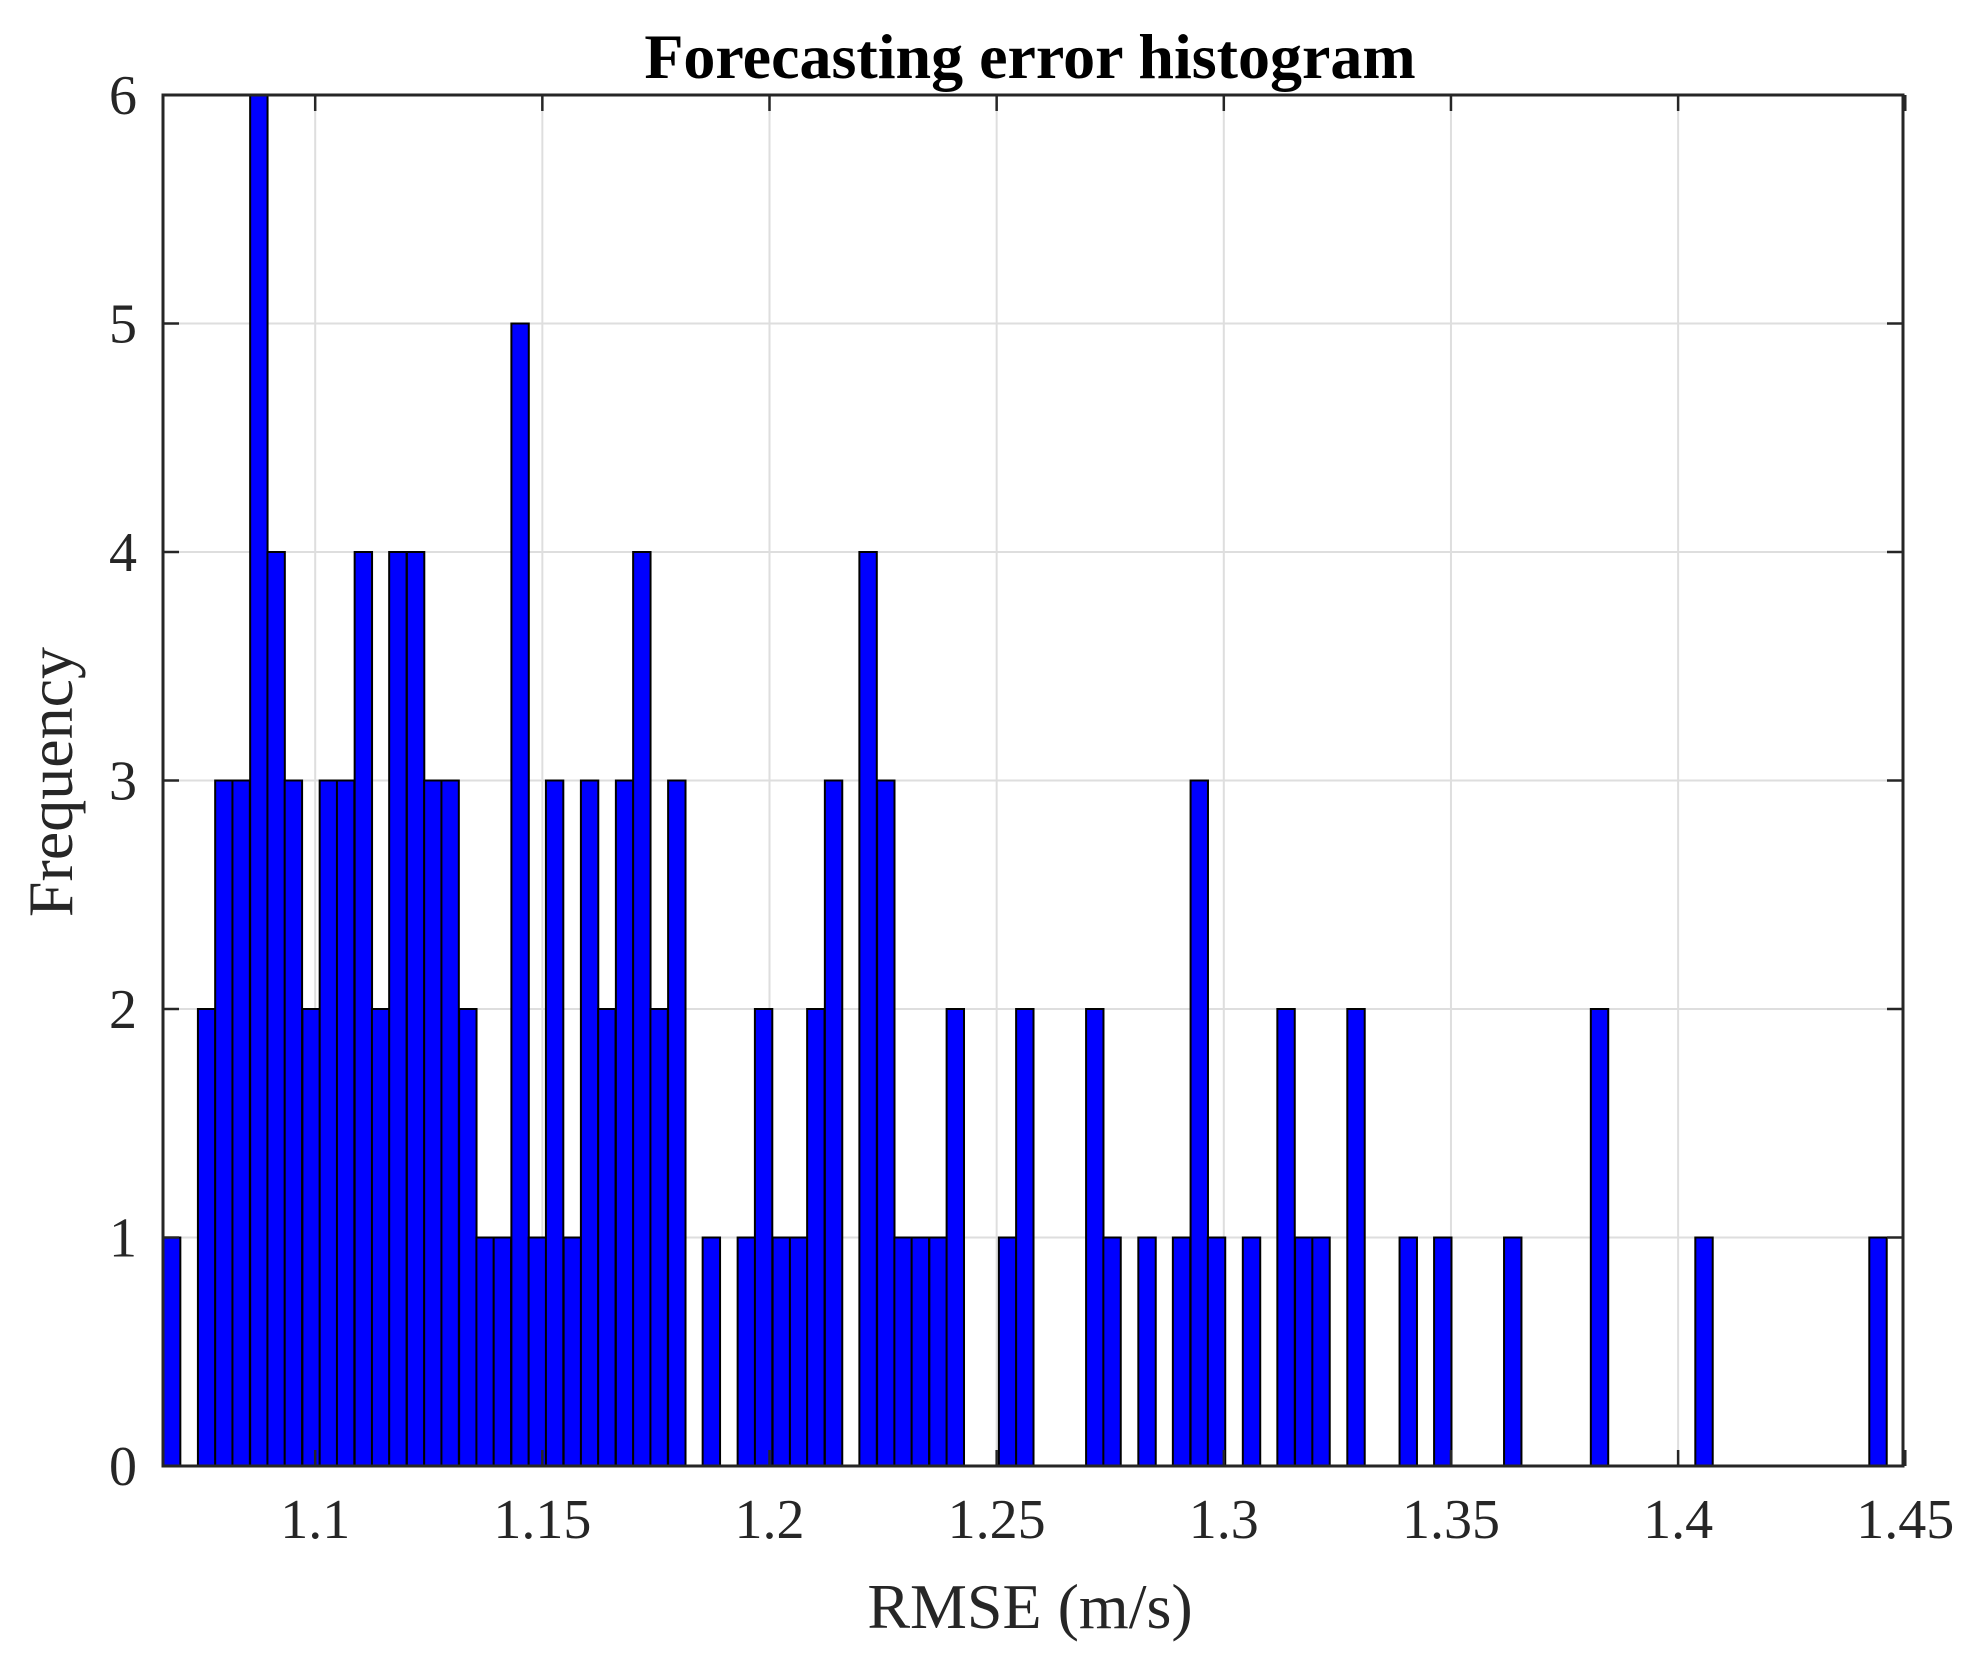 Image resolution: width=1969 pixels, height=1658 pixels. I want to click on y-tick-label: 6, so click(123, 96).